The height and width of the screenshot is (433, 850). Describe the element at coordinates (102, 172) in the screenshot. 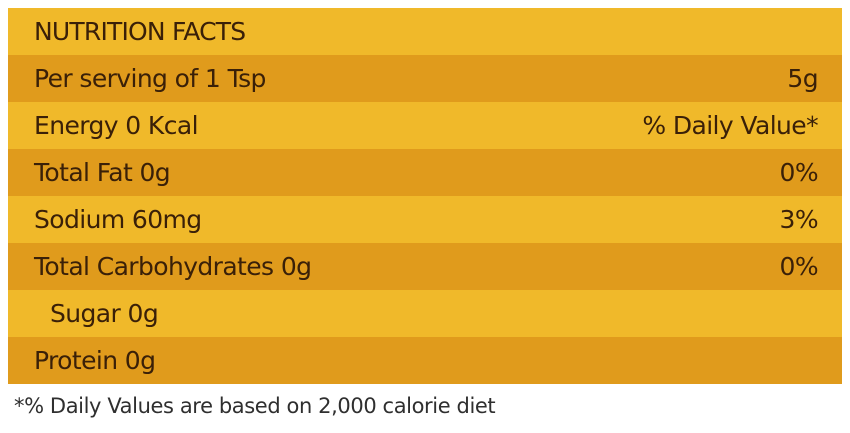

I see `total-fat-label: Total Fat 0g` at that location.